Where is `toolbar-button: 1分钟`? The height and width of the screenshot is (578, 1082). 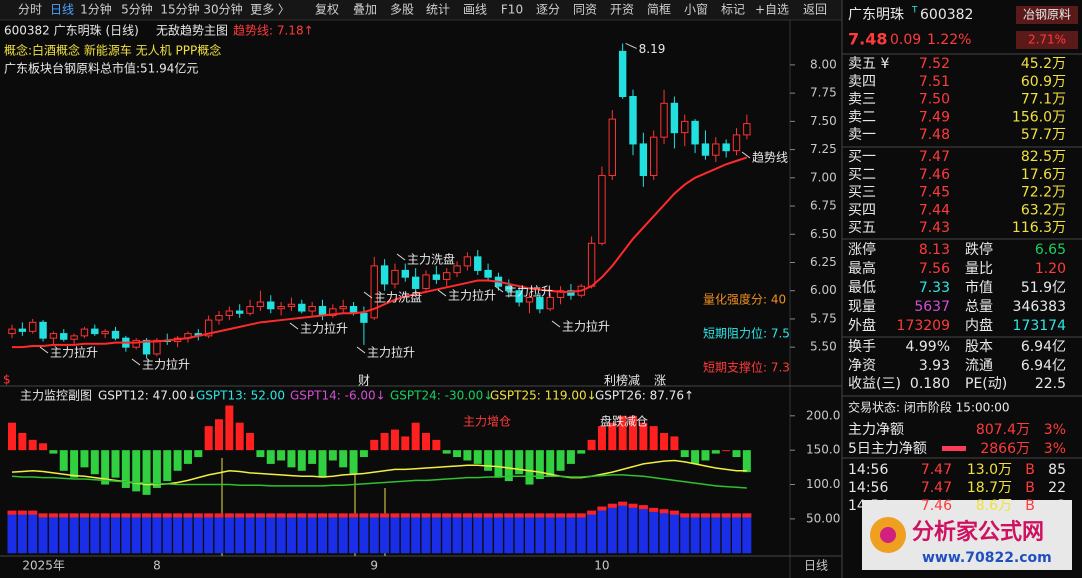
toolbar-button: 1分钟 is located at coordinates (96, 9).